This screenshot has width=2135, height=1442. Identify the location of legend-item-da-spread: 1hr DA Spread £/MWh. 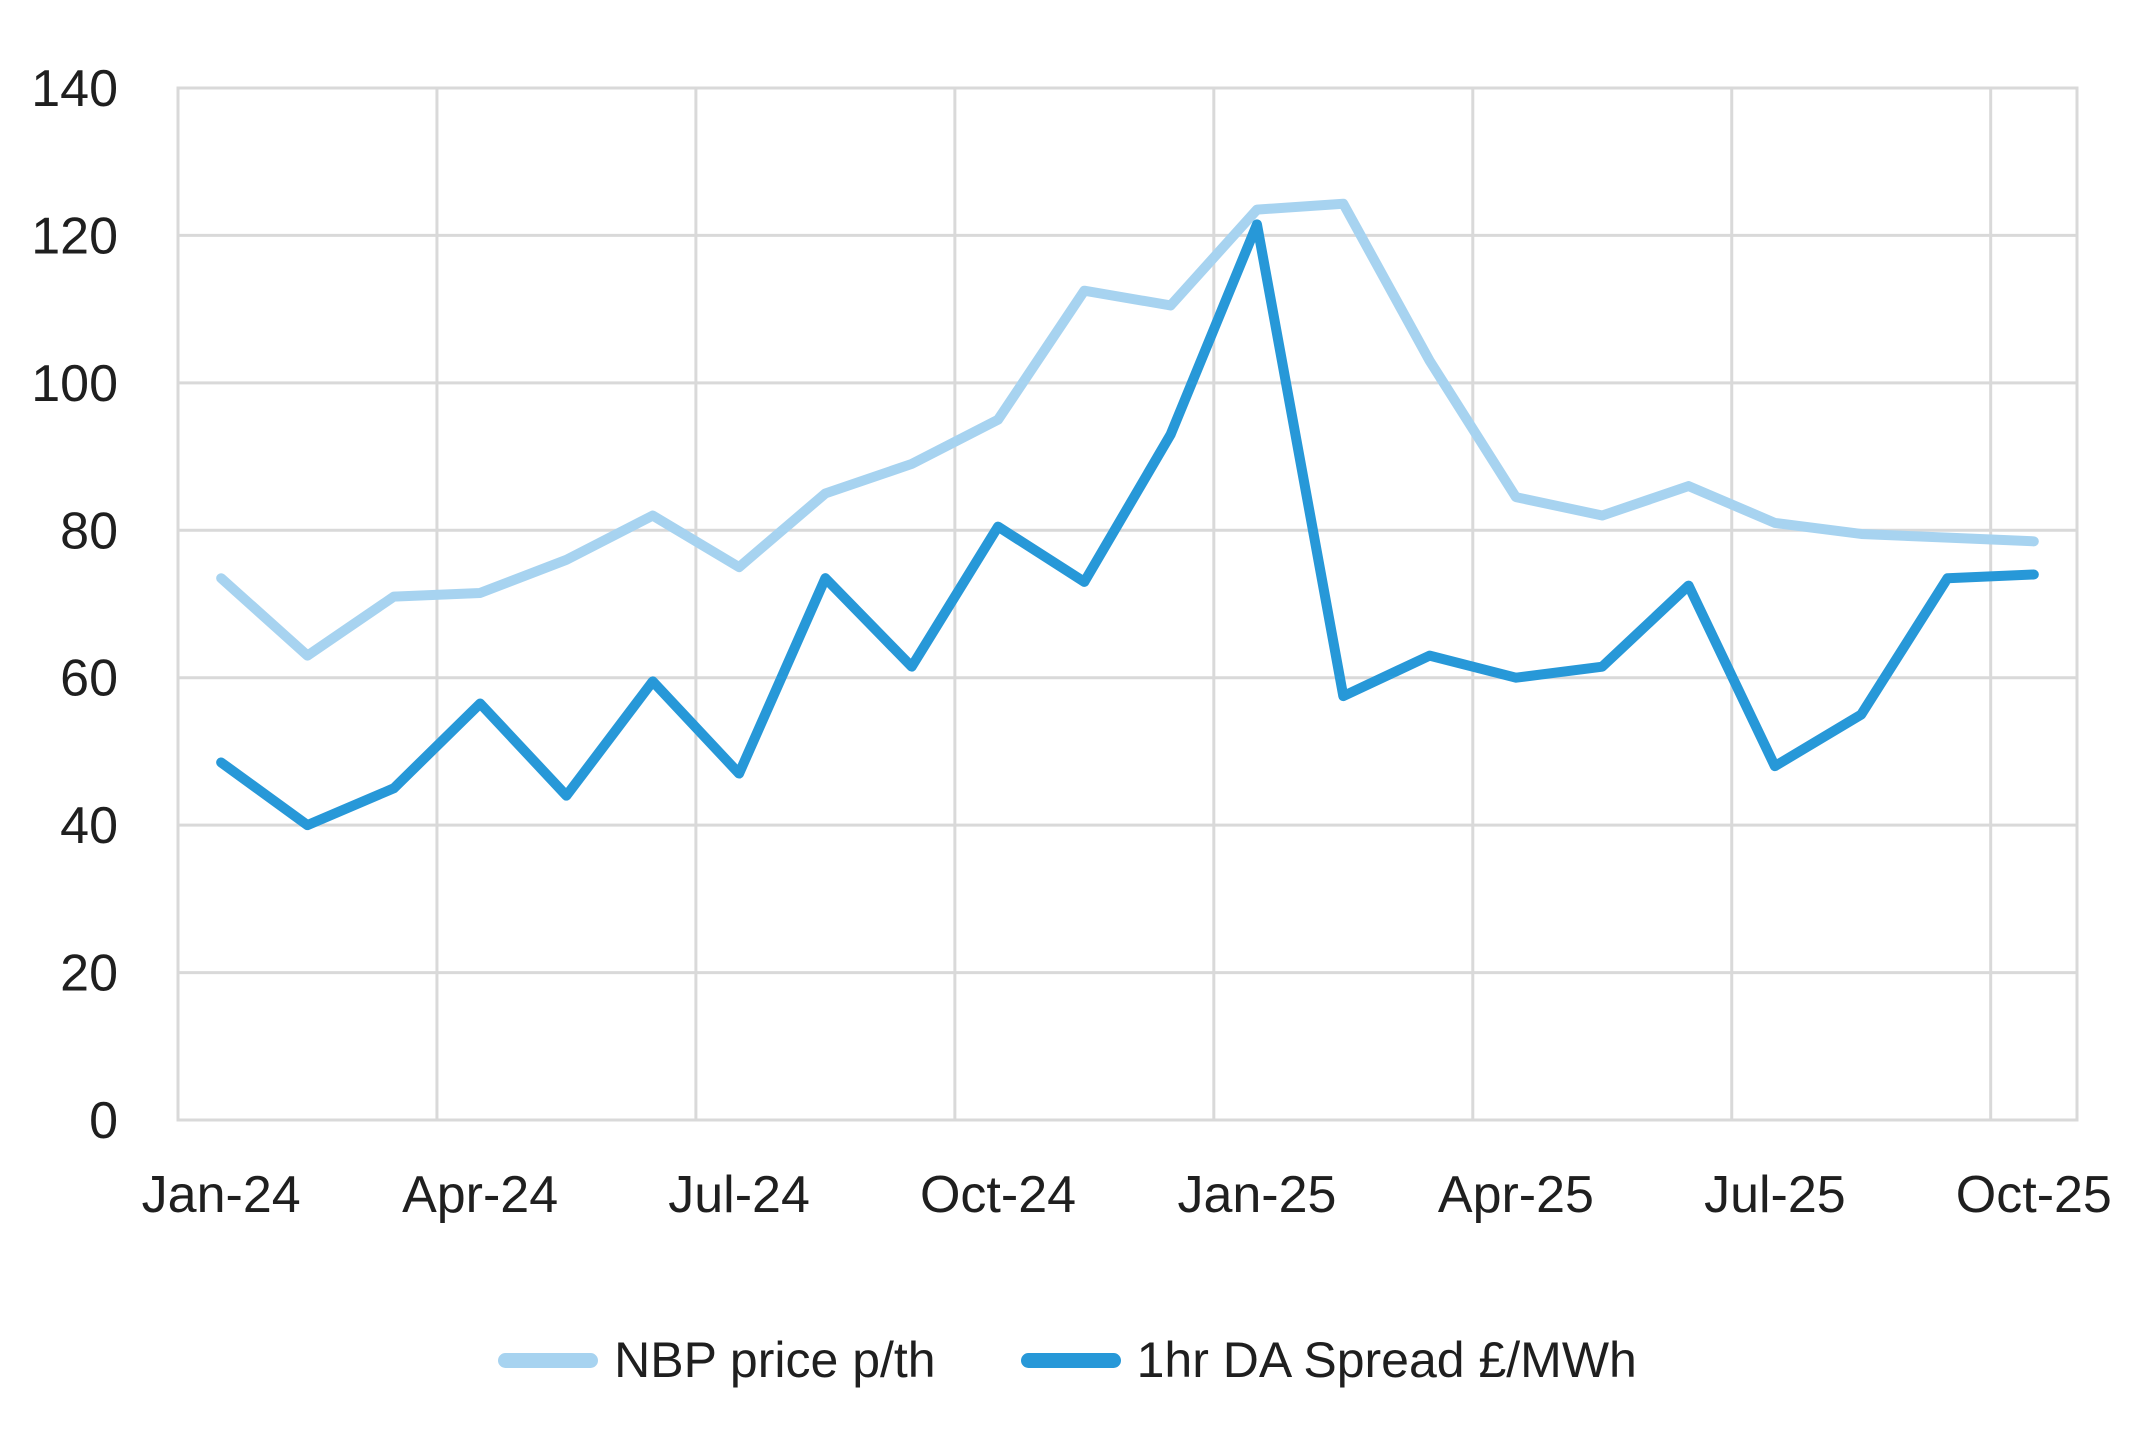
(1328, 1360).